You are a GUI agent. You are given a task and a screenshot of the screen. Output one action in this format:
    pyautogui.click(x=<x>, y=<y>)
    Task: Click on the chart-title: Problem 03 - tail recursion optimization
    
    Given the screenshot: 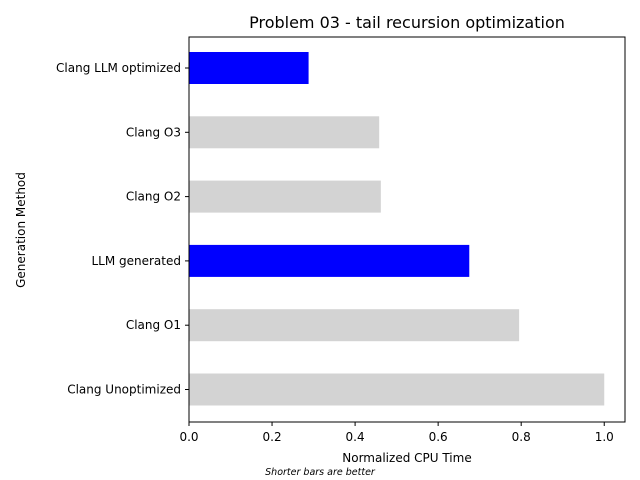 What is the action you would take?
    pyautogui.click(x=407, y=22)
    